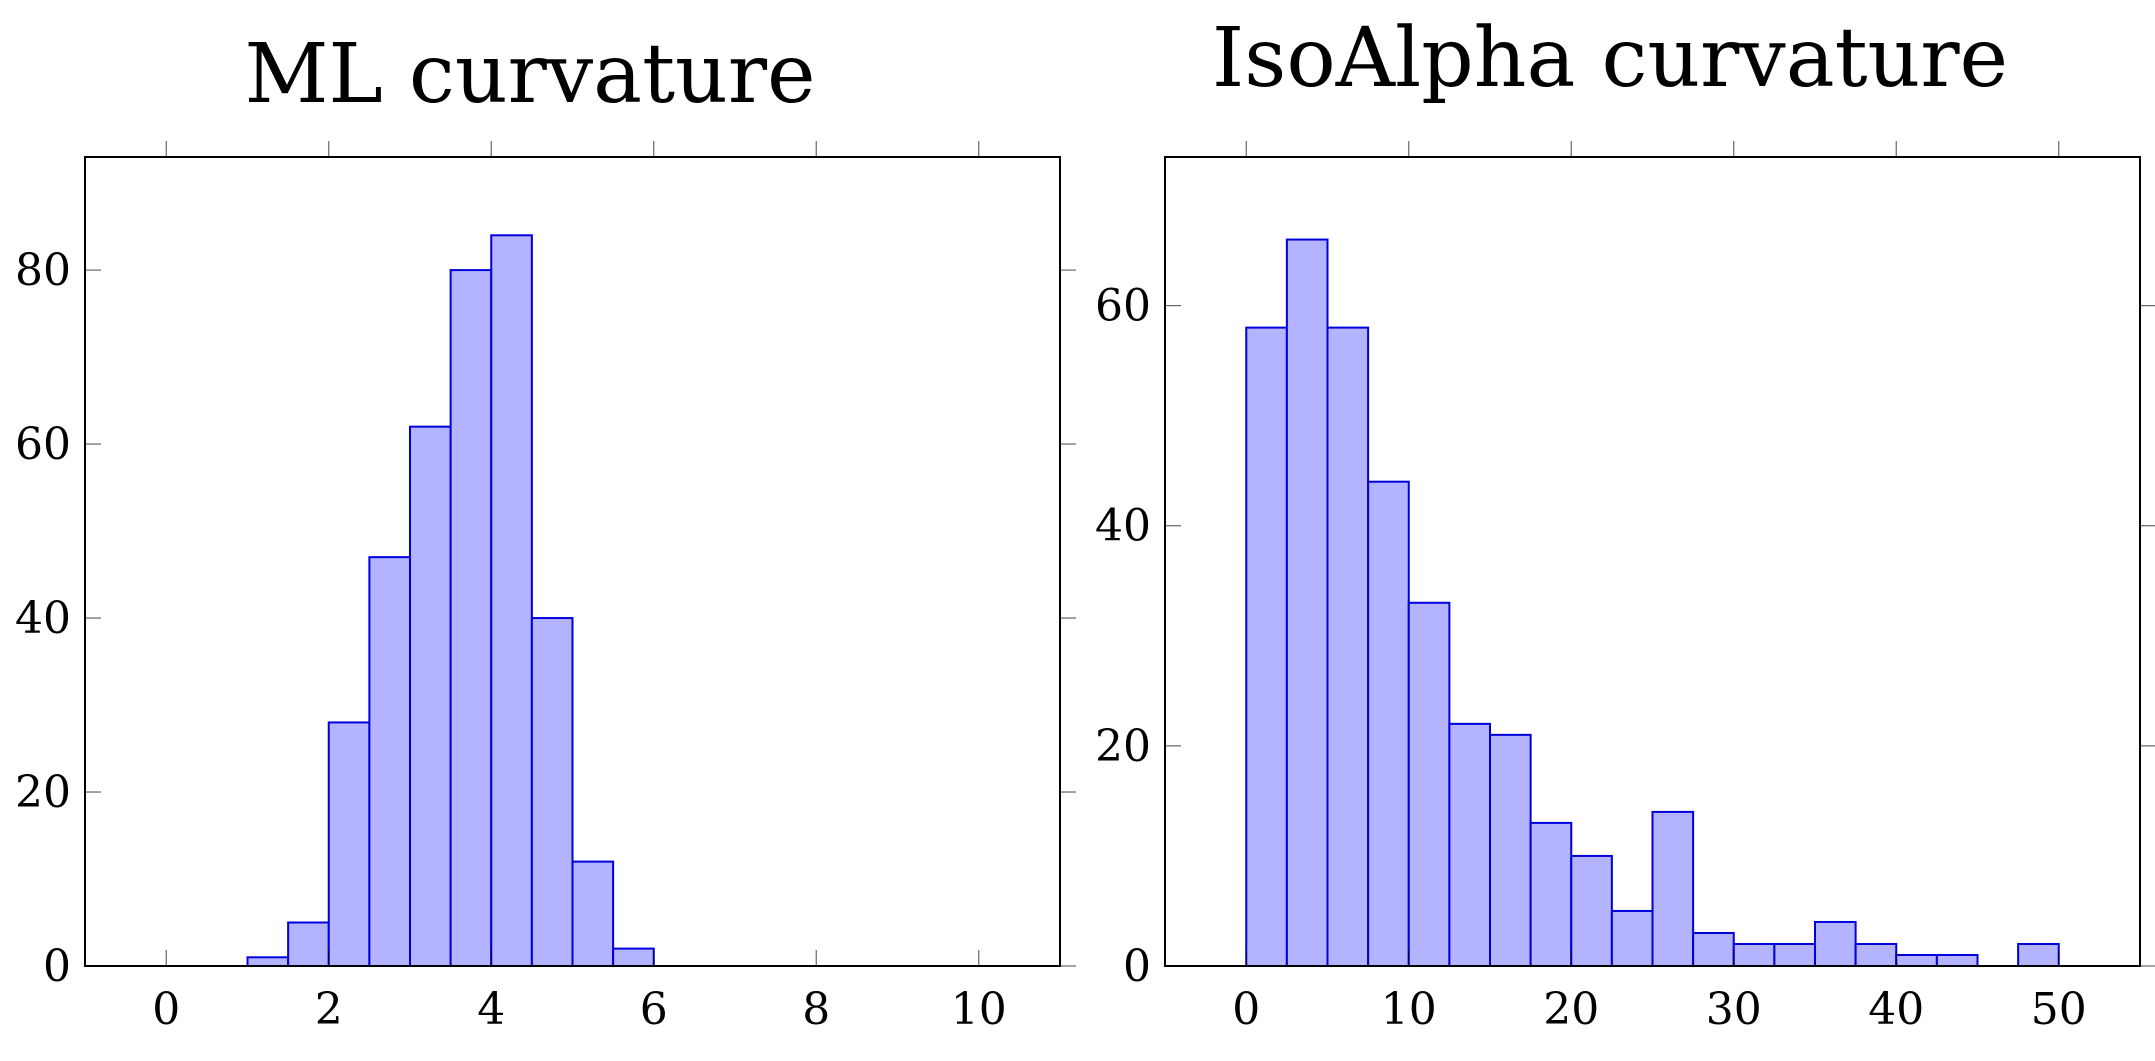 The image size is (2155, 1061). Describe the element at coordinates (491, 1009) in the screenshot. I see `x-tick-label: 4` at that location.